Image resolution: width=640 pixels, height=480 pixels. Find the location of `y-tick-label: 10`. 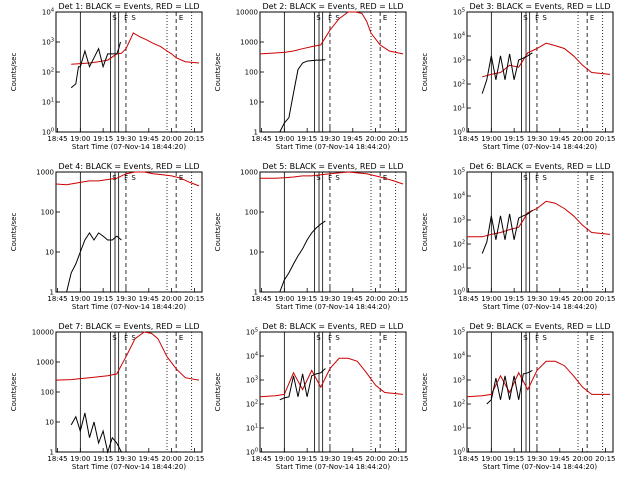

y-tick-label: 10 is located at coordinates (49, 423).